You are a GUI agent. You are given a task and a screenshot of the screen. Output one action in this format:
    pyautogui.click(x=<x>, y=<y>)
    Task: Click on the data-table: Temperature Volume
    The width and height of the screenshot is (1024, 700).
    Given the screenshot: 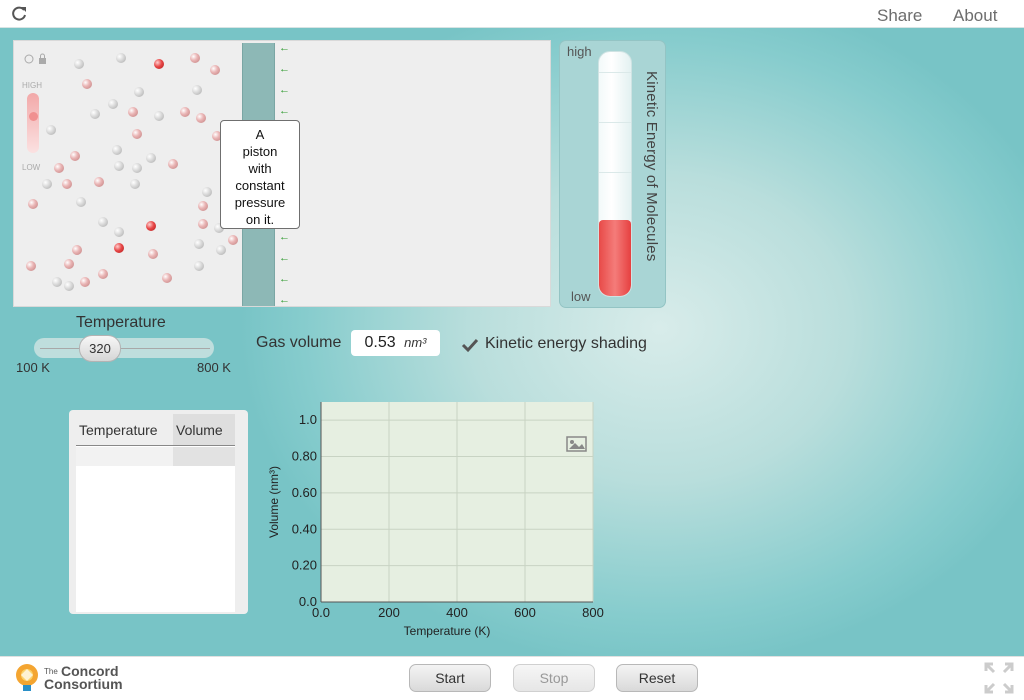 What is the action you would take?
    pyautogui.click(x=155, y=513)
    